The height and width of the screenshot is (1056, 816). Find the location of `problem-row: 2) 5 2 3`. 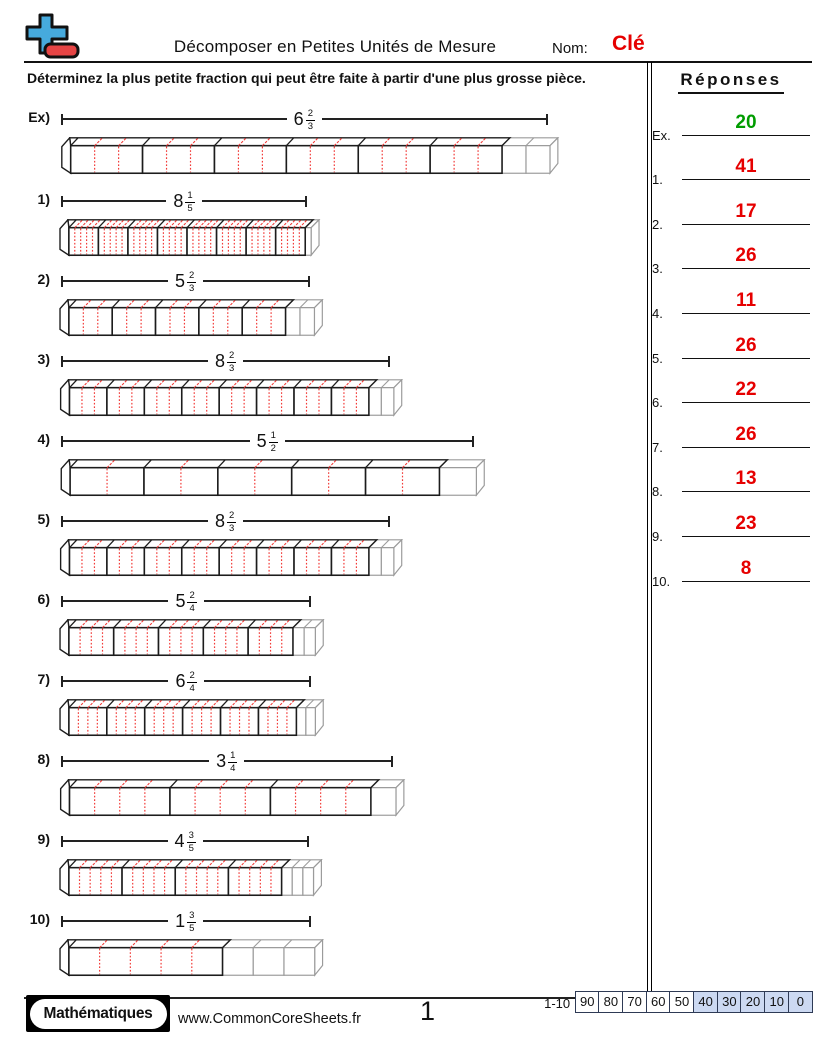

problem-row: 2) 5 2 3 is located at coordinates (332, 302).